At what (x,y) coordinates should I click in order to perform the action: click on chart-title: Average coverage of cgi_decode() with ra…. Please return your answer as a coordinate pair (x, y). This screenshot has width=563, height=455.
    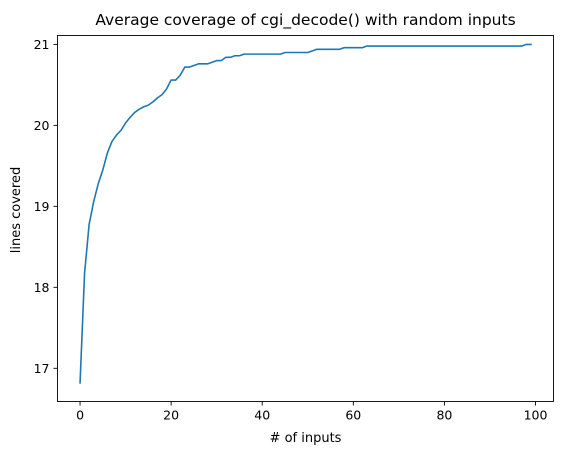
    Looking at the image, I should click on (305, 20).